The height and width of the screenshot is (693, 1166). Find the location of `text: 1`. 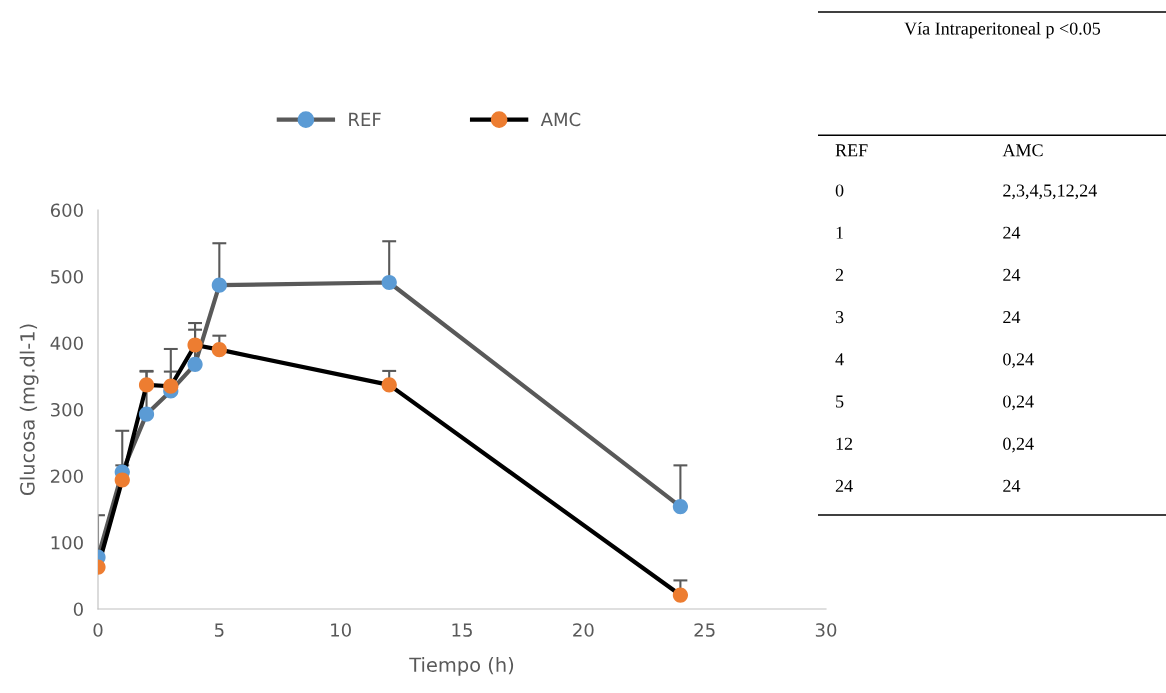

text: 1 is located at coordinates (839, 232).